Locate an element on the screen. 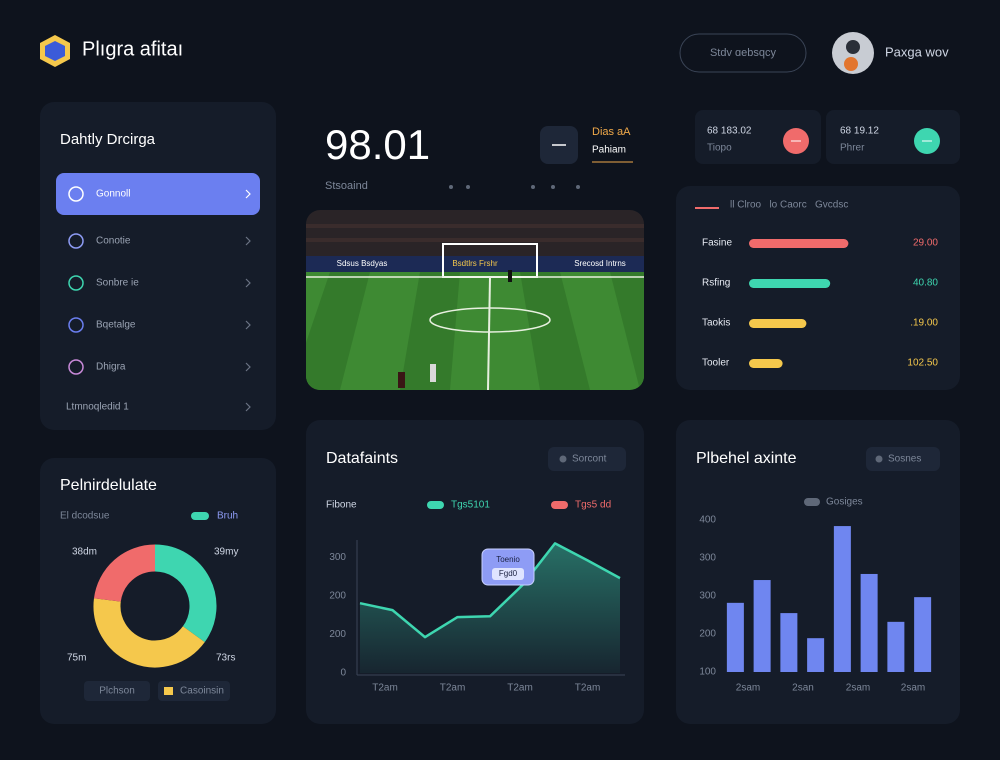  line-button is located at coordinates (587, 459).